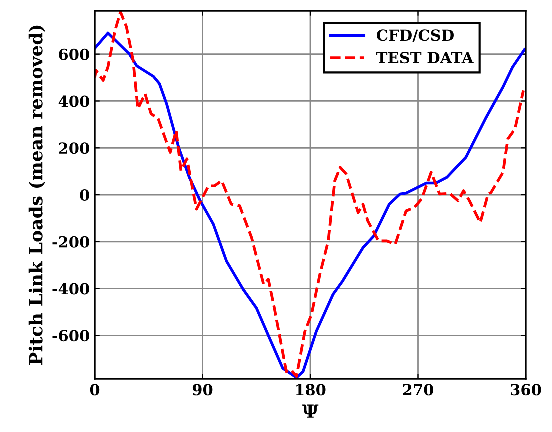 The width and height of the screenshot is (552, 432). I want to click on y-tick-label: -600, so click(71, 336).